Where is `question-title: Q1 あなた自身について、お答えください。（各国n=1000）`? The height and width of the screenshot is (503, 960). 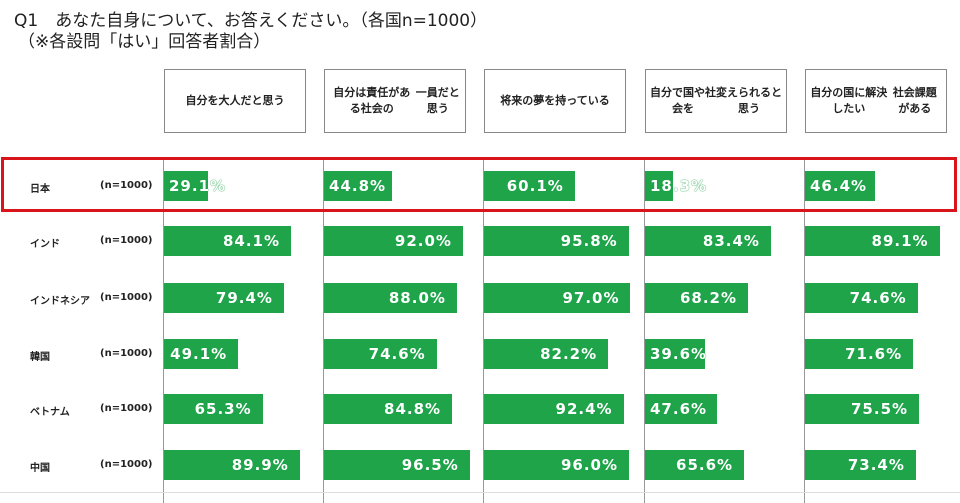
question-title: Q1 あなた自身について、お答えください。（各国n=1000） is located at coordinates (251, 21).